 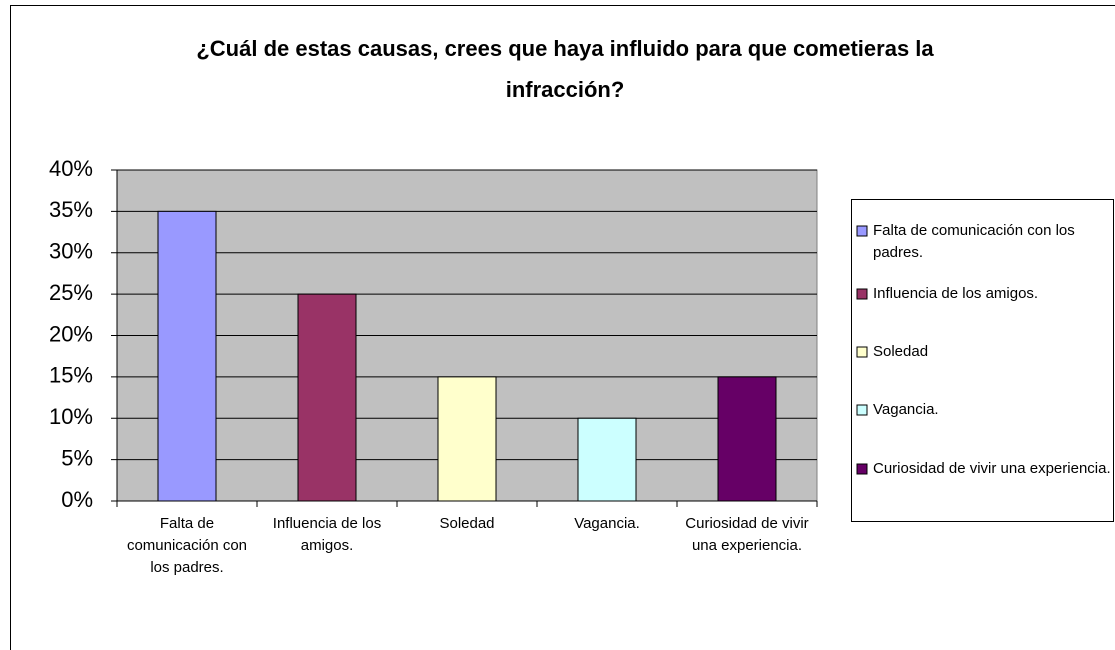 I want to click on legend-label: Curiosidad de vivir una experiencia., so click(x=992, y=468).